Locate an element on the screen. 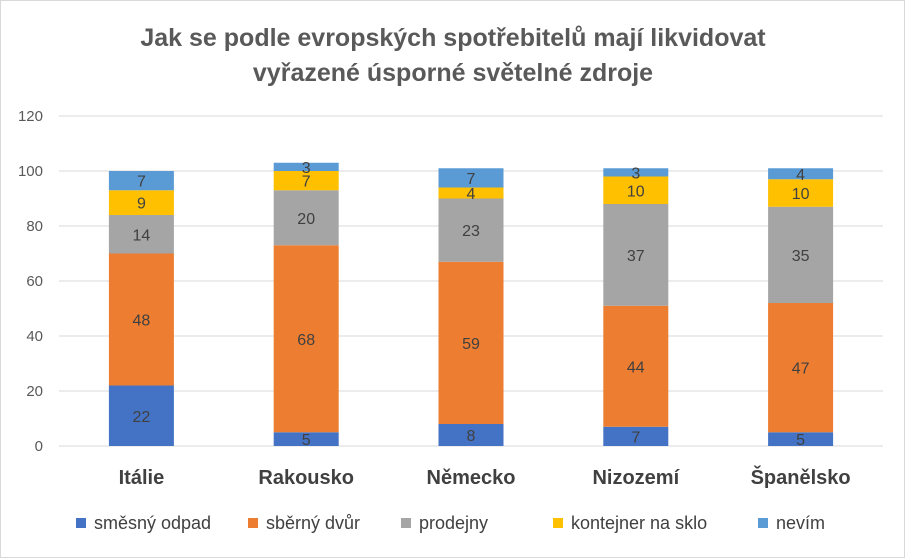  x-tick-label: Itálie is located at coordinates (142, 478).